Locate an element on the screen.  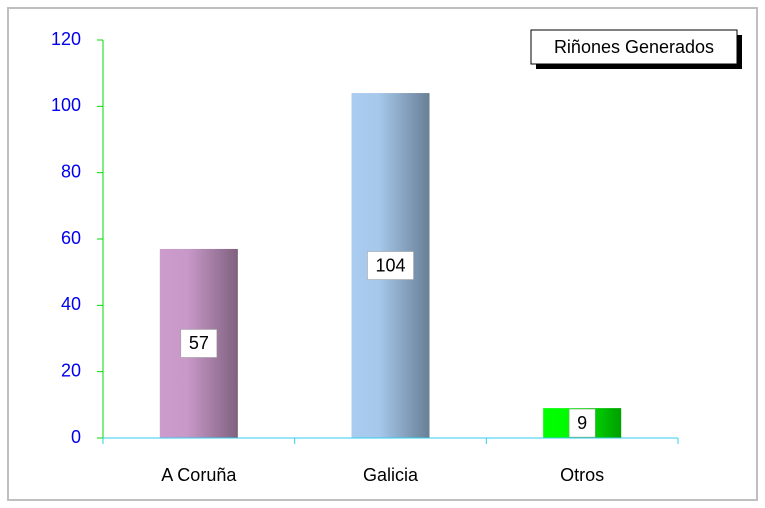
legend-label: Riñones Generados is located at coordinates (634, 47).